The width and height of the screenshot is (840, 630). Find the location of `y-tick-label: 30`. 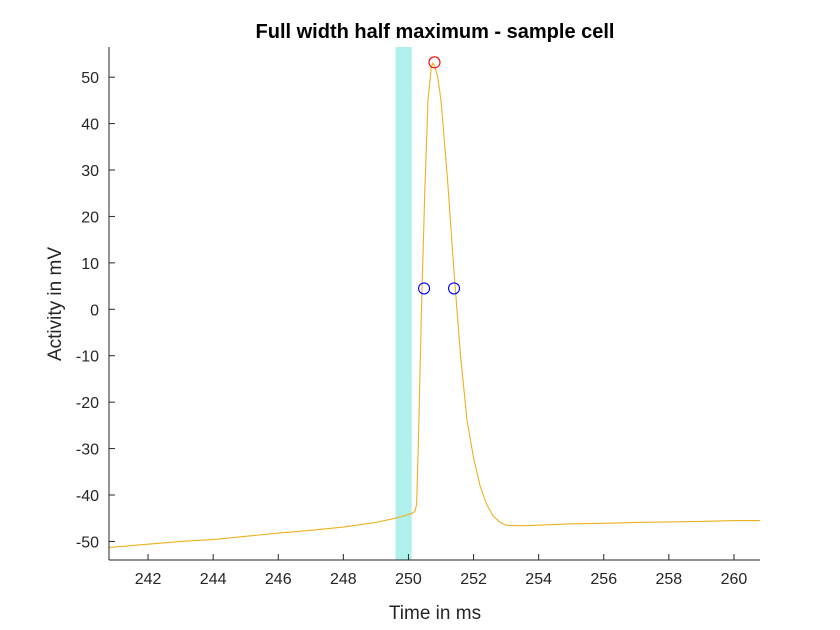

y-tick-label: 30 is located at coordinates (90, 171).